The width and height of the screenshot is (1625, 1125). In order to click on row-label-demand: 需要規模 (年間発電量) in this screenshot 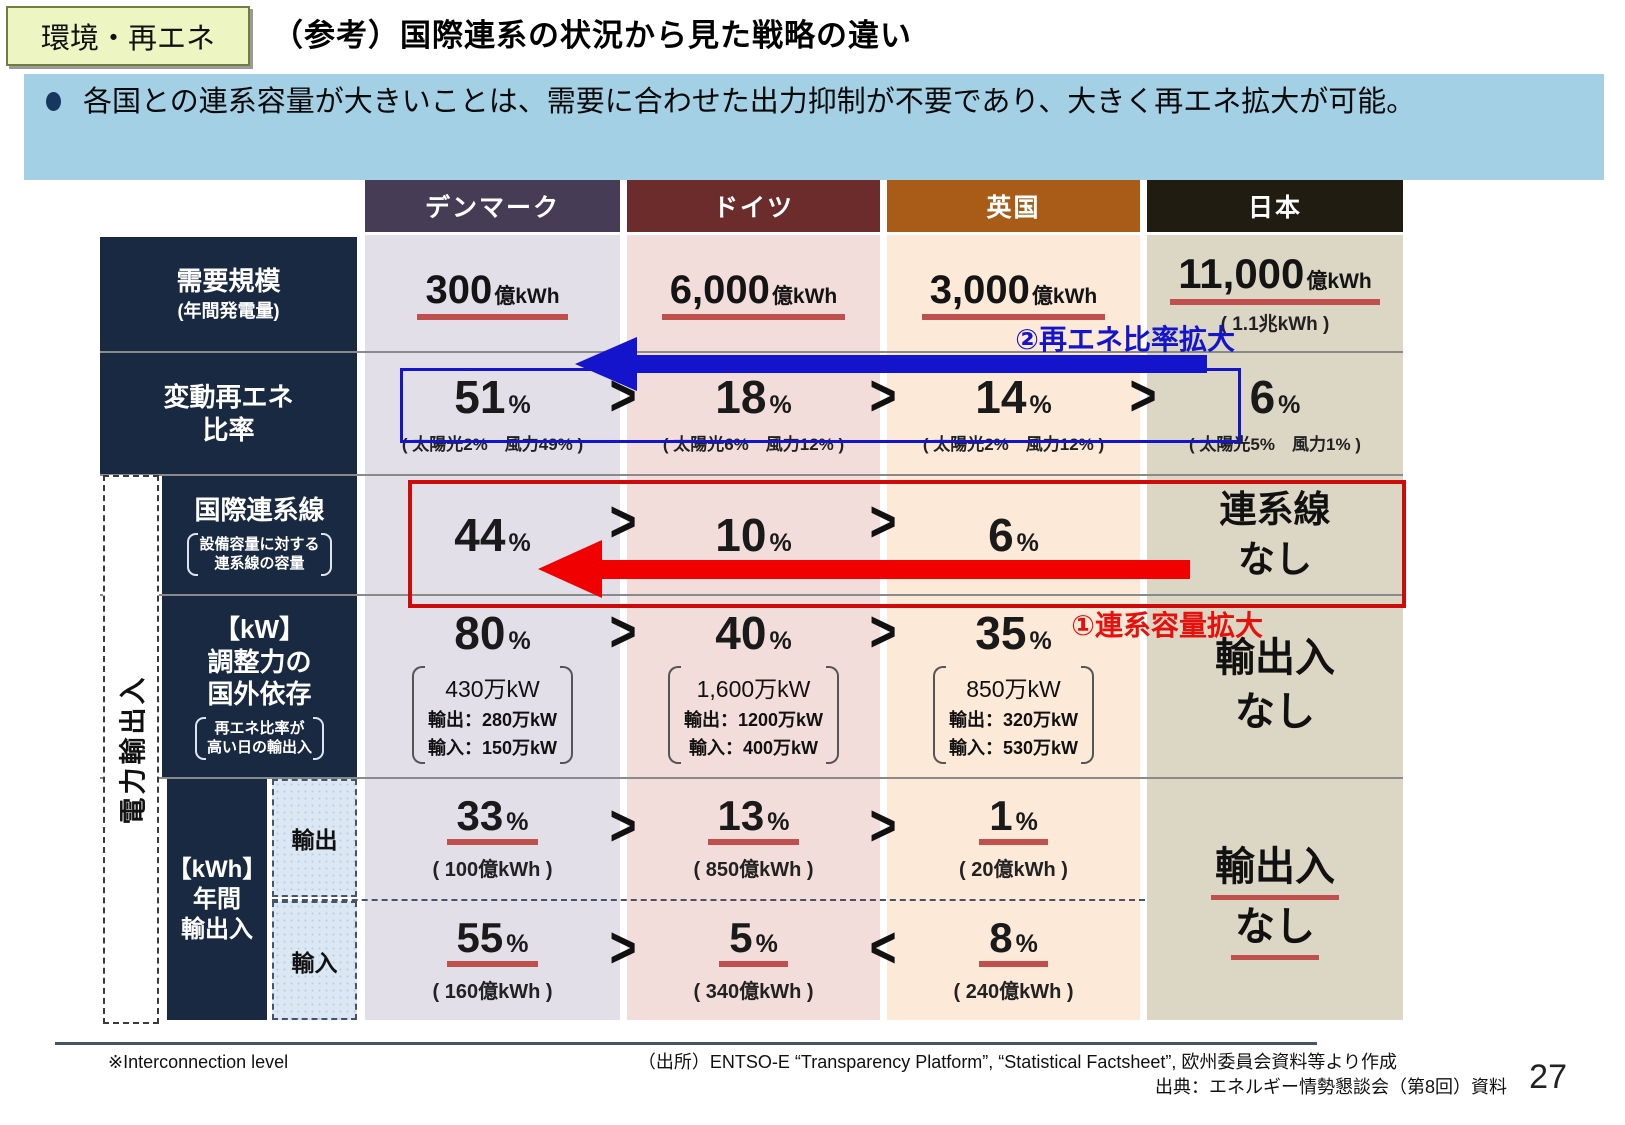, I will do `click(228, 294)`.